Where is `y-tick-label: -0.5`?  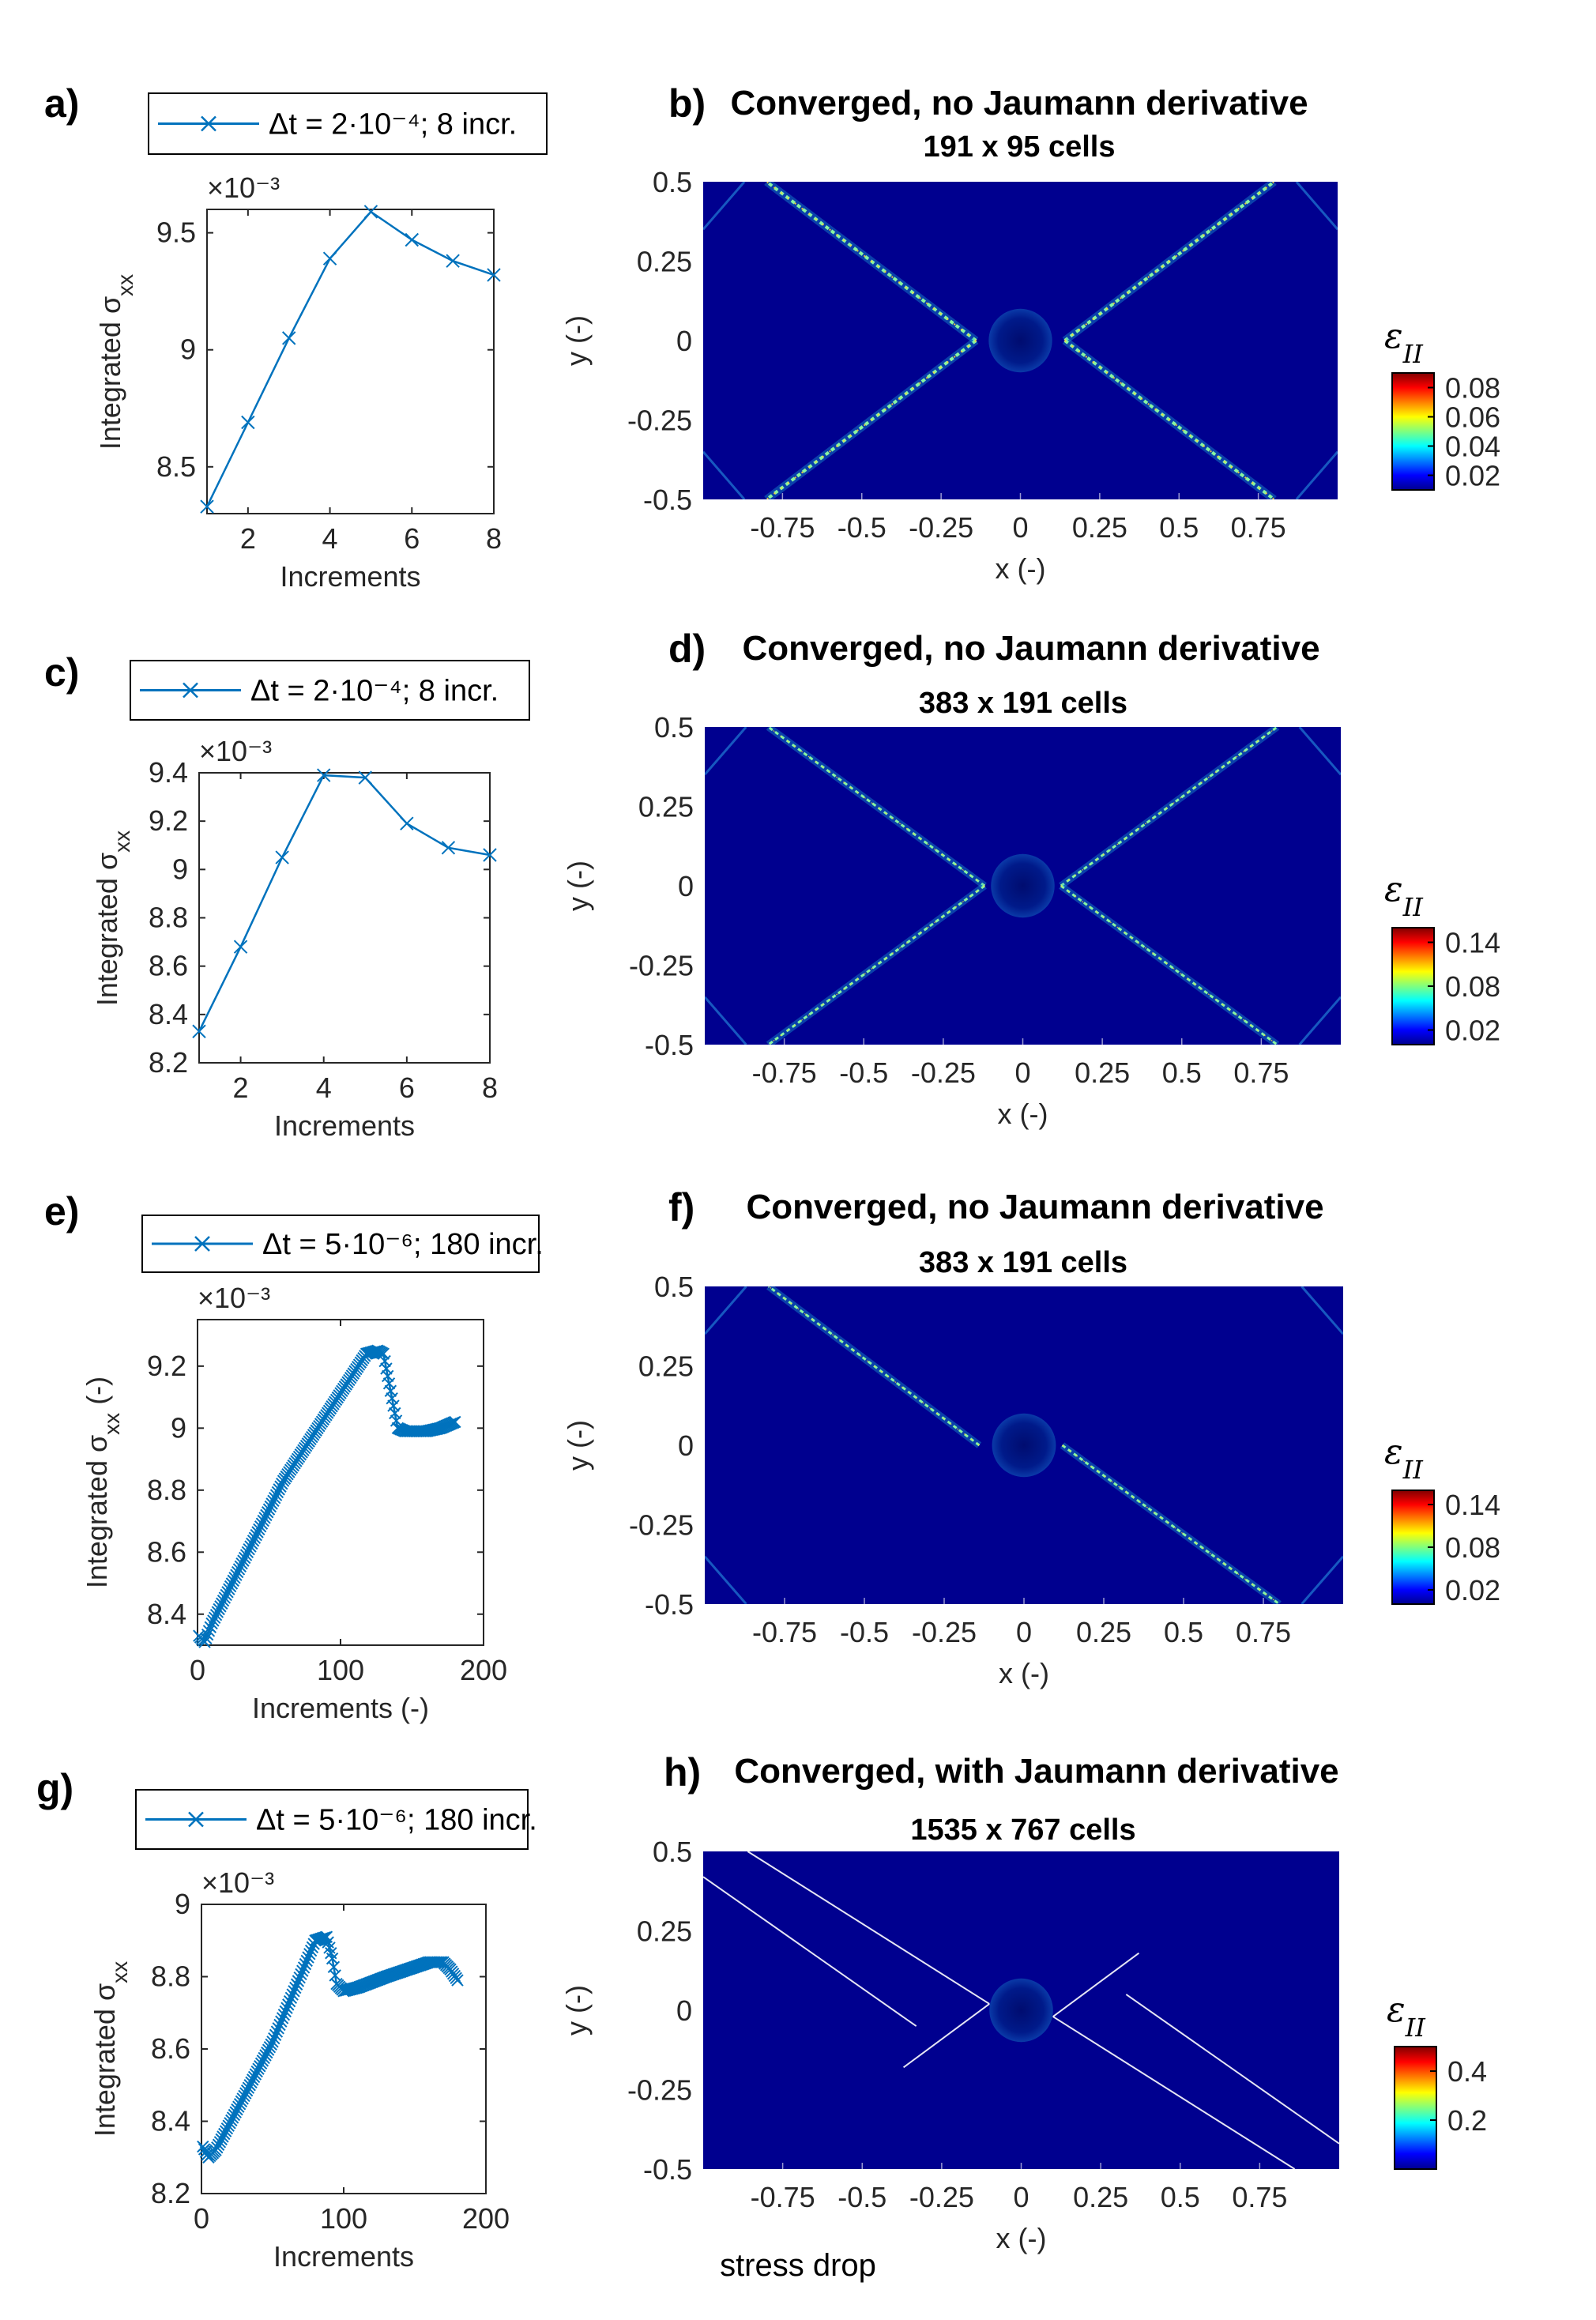
y-tick-label: -0.5 is located at coordinates (668, 2169).